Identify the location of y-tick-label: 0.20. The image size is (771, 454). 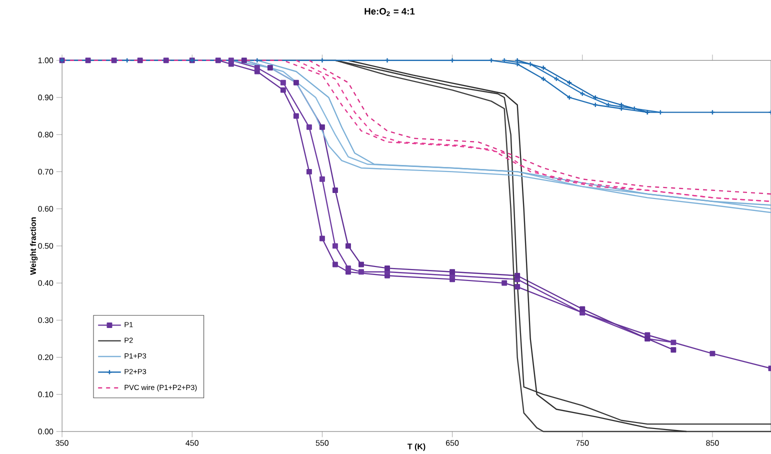
(46, 357).